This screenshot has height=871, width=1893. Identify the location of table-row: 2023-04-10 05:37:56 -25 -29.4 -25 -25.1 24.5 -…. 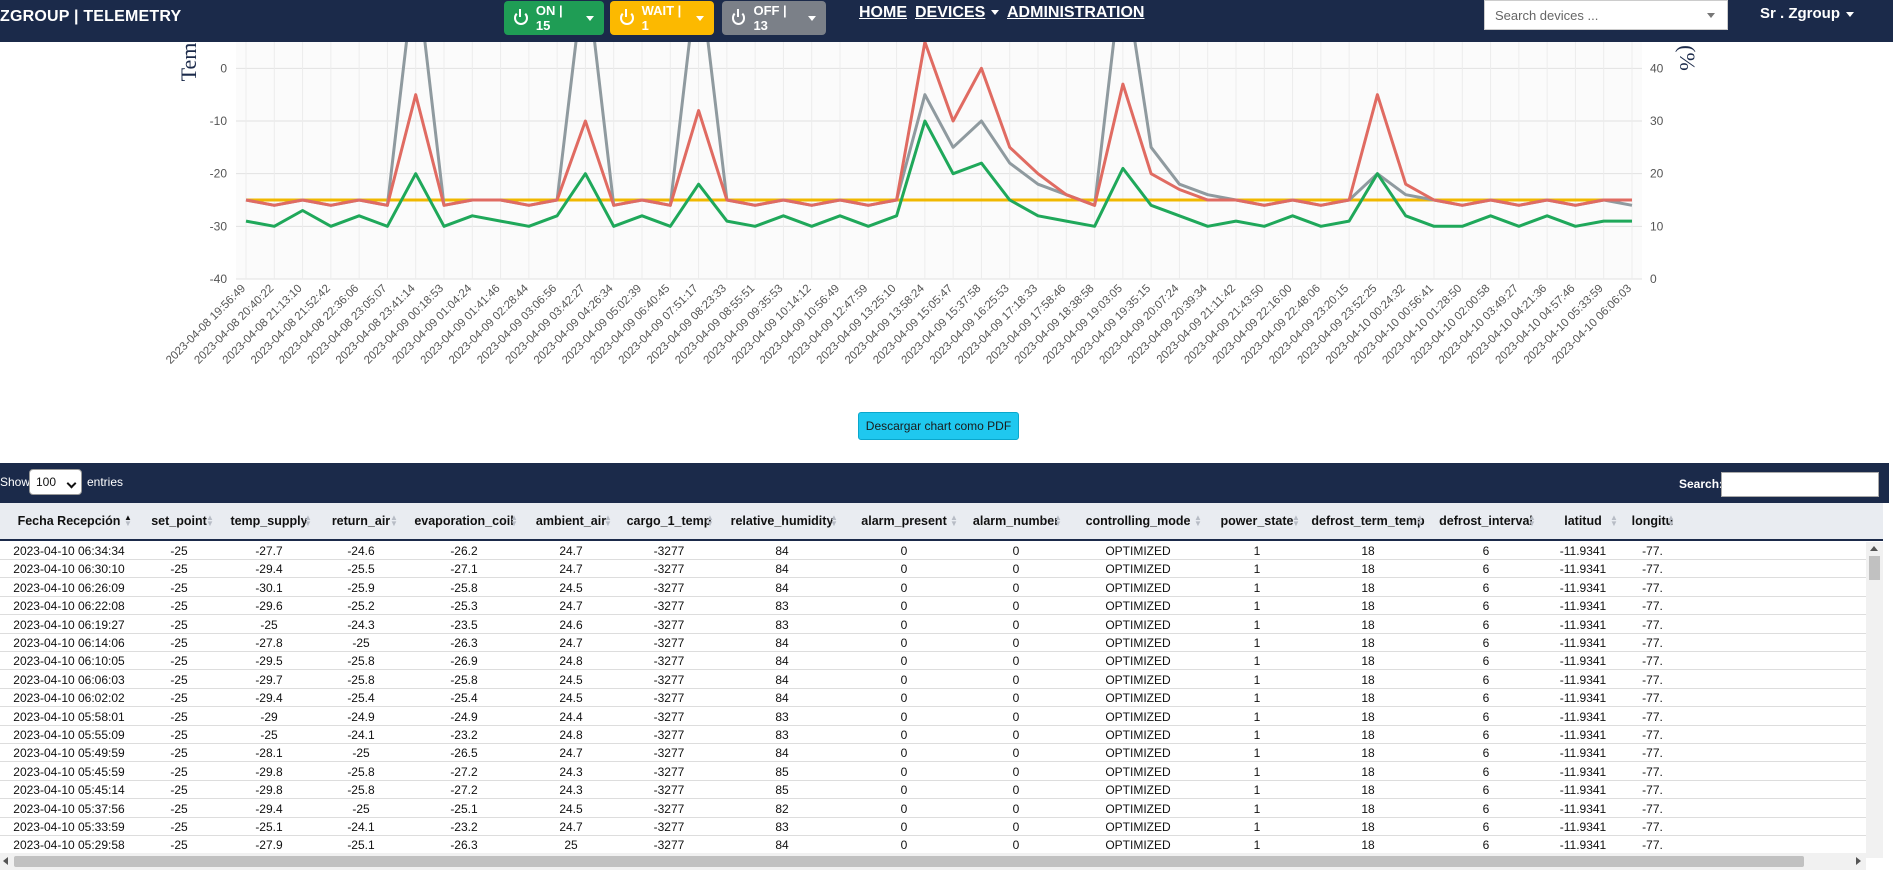
(933, 809).